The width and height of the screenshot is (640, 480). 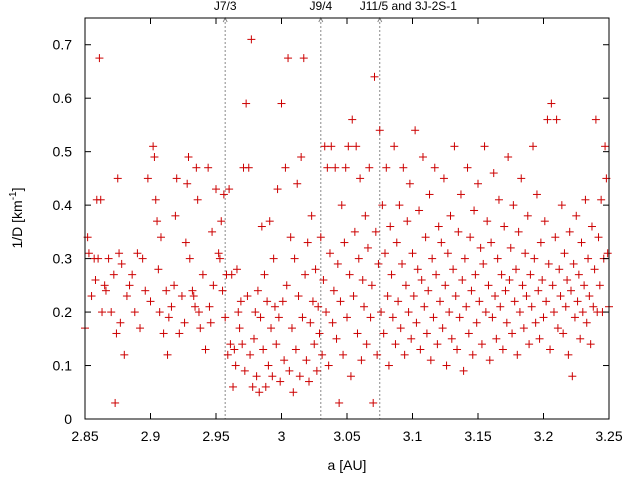 What do you see at coordinates (63, 205) in the screenshot?
I see `y-tick-label: 0.4` at bounding box center [63, 205].